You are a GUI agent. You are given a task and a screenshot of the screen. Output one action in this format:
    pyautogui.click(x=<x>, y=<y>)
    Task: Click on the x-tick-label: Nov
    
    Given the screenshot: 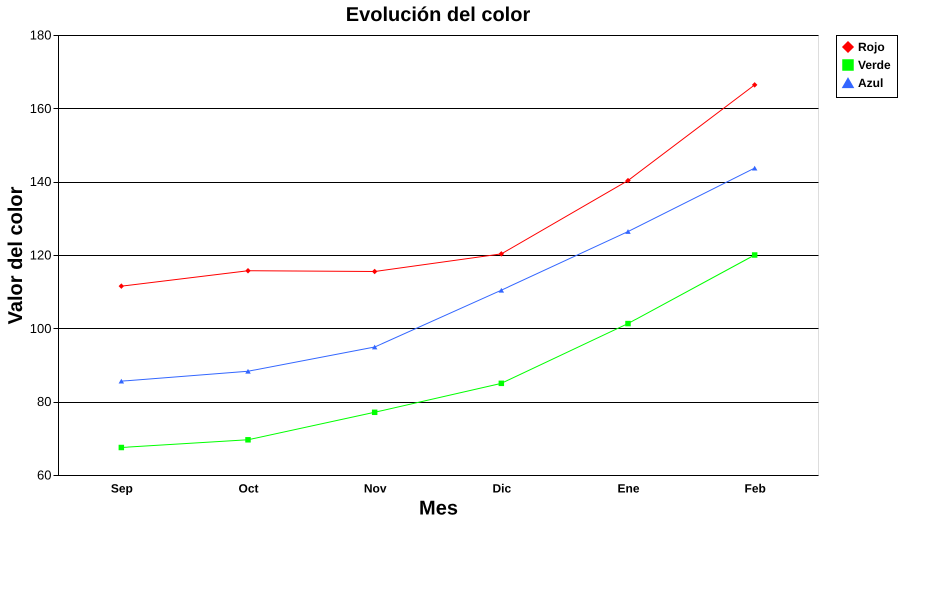 What is the action you would take?
    pyautogui.click(x=375, y=489)
    